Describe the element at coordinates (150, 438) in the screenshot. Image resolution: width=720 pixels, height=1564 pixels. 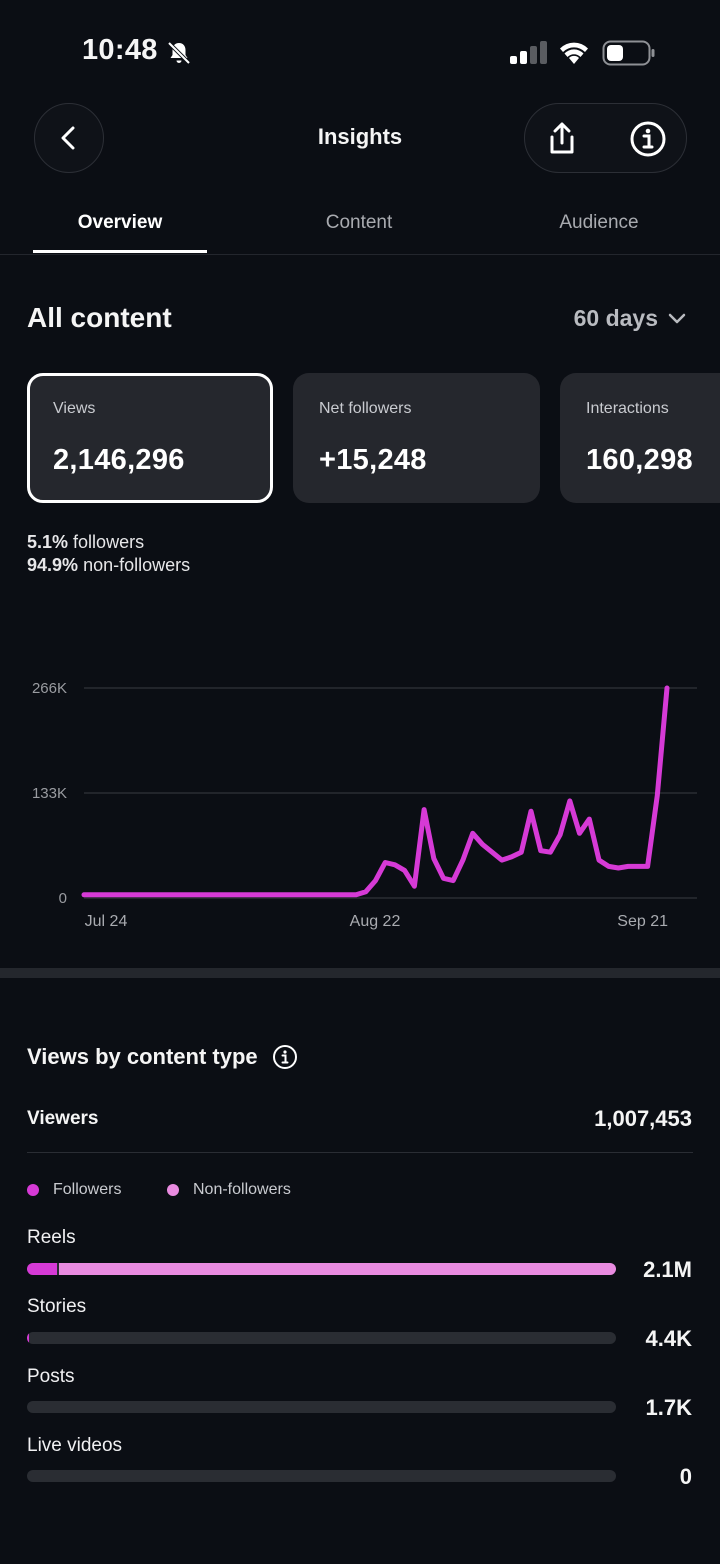
I see `metric-card-views: Views 2,146,296` at that location.